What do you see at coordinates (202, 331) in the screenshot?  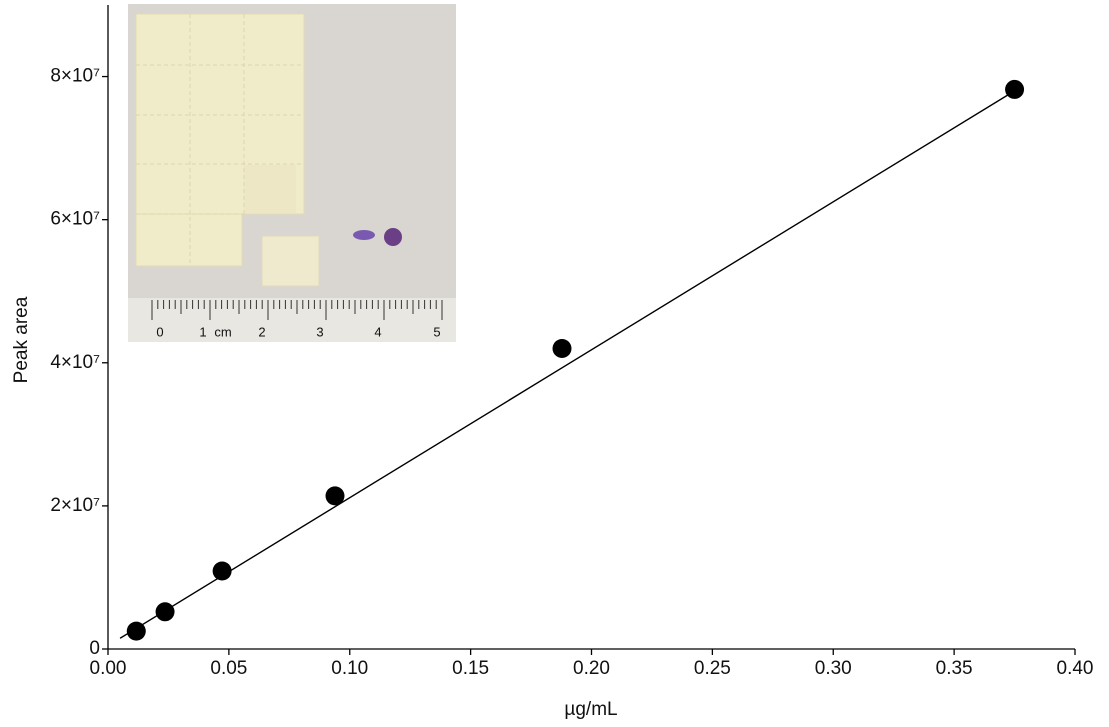 I see `ruler-label: 1` at bounding box center [202, 331].